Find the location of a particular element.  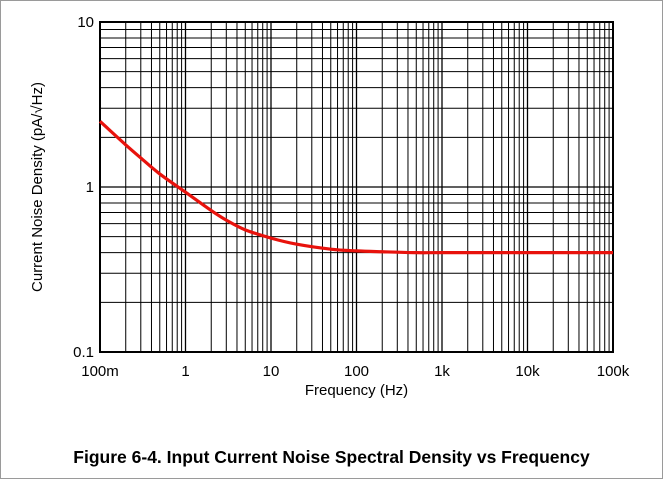

x-tick-label: 1 is located at coordinates (185, 371).